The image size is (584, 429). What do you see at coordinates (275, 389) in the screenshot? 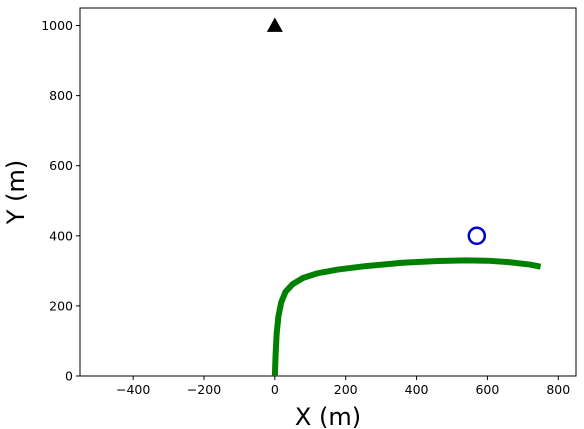
I see `x-tick-label: 0` at bounding box center [275, 389].